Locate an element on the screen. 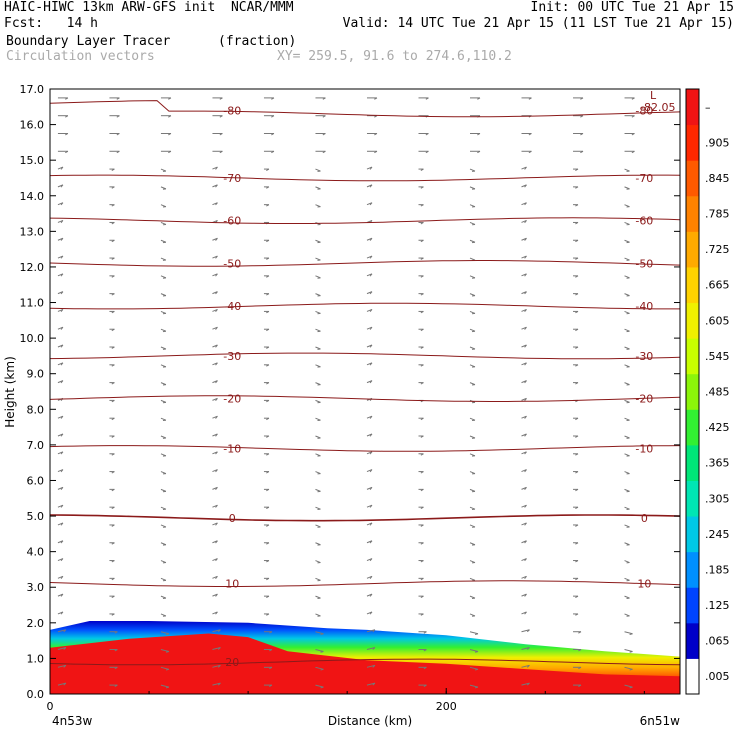 The width and height of the screenshot is (740, 740). contour-min-value: -82.05 is located at coordinates (657, 107).